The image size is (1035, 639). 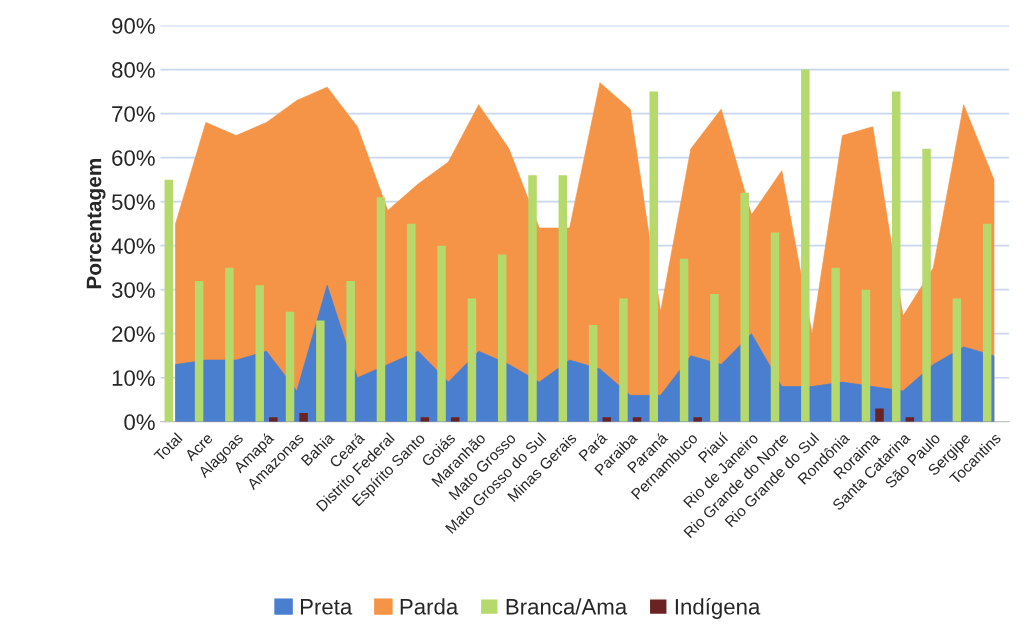 I want to click on y-tick-label: 80%, so click(x=133, y=70).